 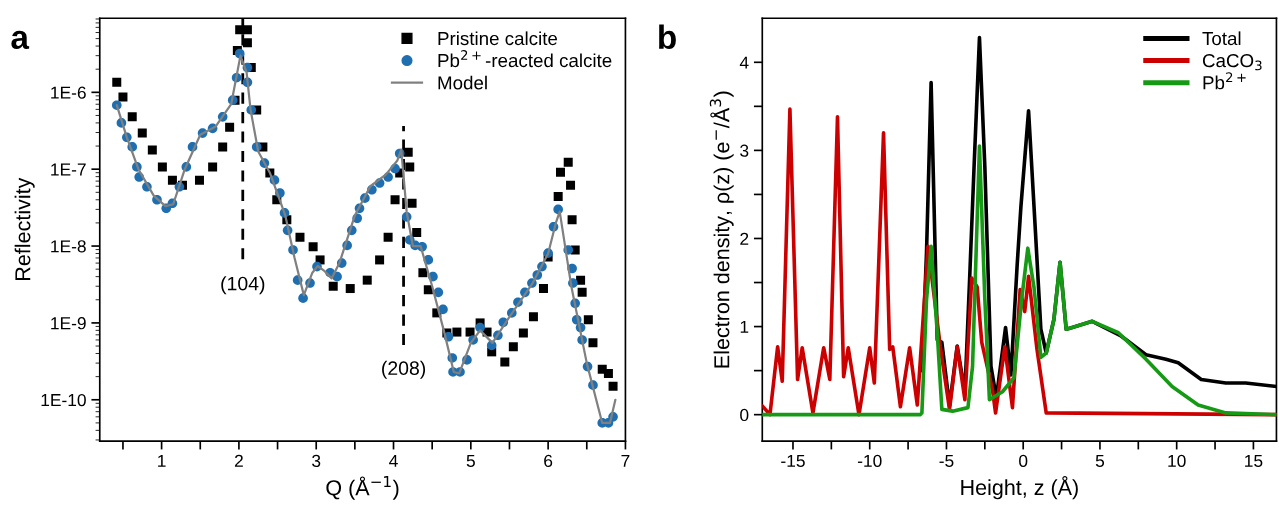 I want to click on x-tick-label: 0, so click(x=1023, y=461).